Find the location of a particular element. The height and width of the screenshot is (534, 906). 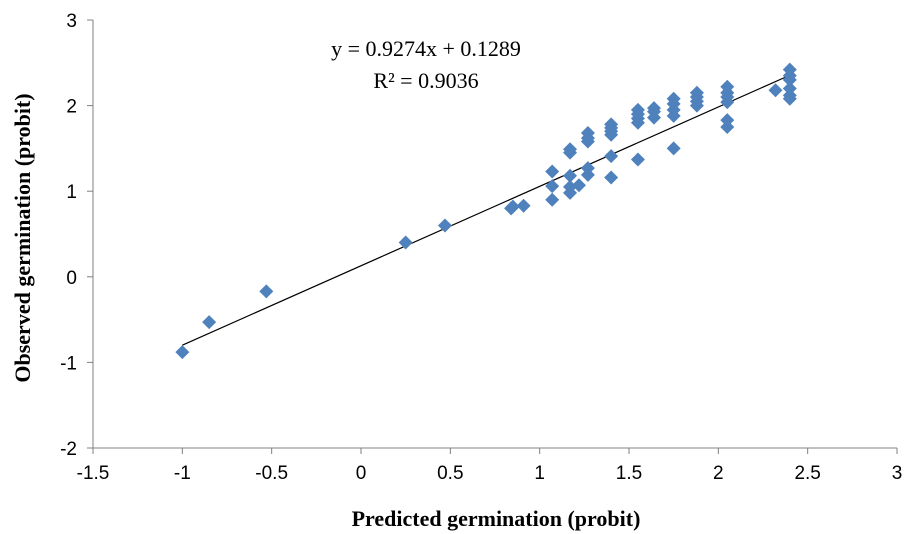

y-tick-label: 2 is located at coordinates (71, 107).